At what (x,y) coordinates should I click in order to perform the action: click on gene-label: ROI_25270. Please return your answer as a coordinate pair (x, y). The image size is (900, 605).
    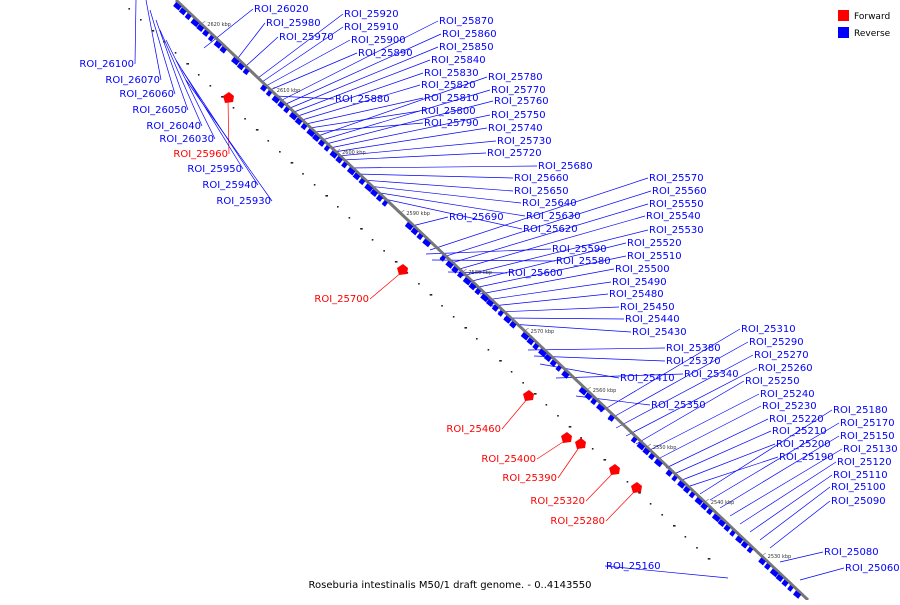
    Looking at the image, I should click on (781, 355).